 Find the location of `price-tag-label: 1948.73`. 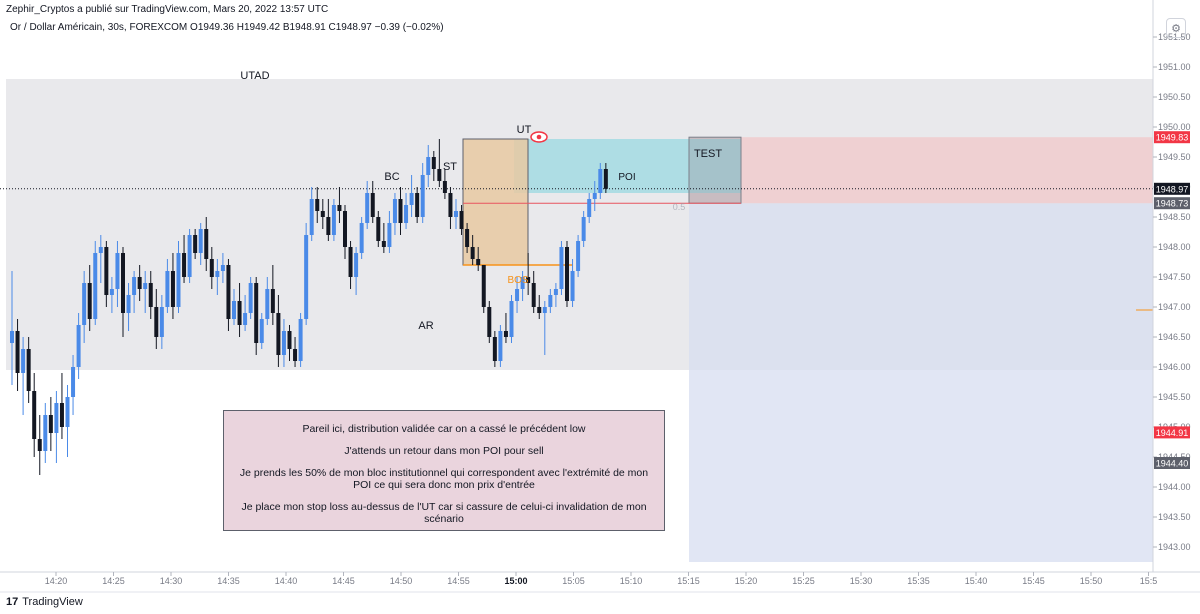

price-tag-label: 1948.73 is located at coordinates (1172, 204).